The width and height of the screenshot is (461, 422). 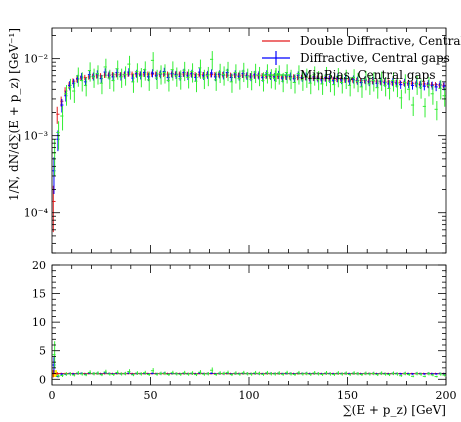 What do you see at coordinates (39, 265) in the screenshot?
I see `ratio-y-tick-label: 20` at bounding box center [39, 265].